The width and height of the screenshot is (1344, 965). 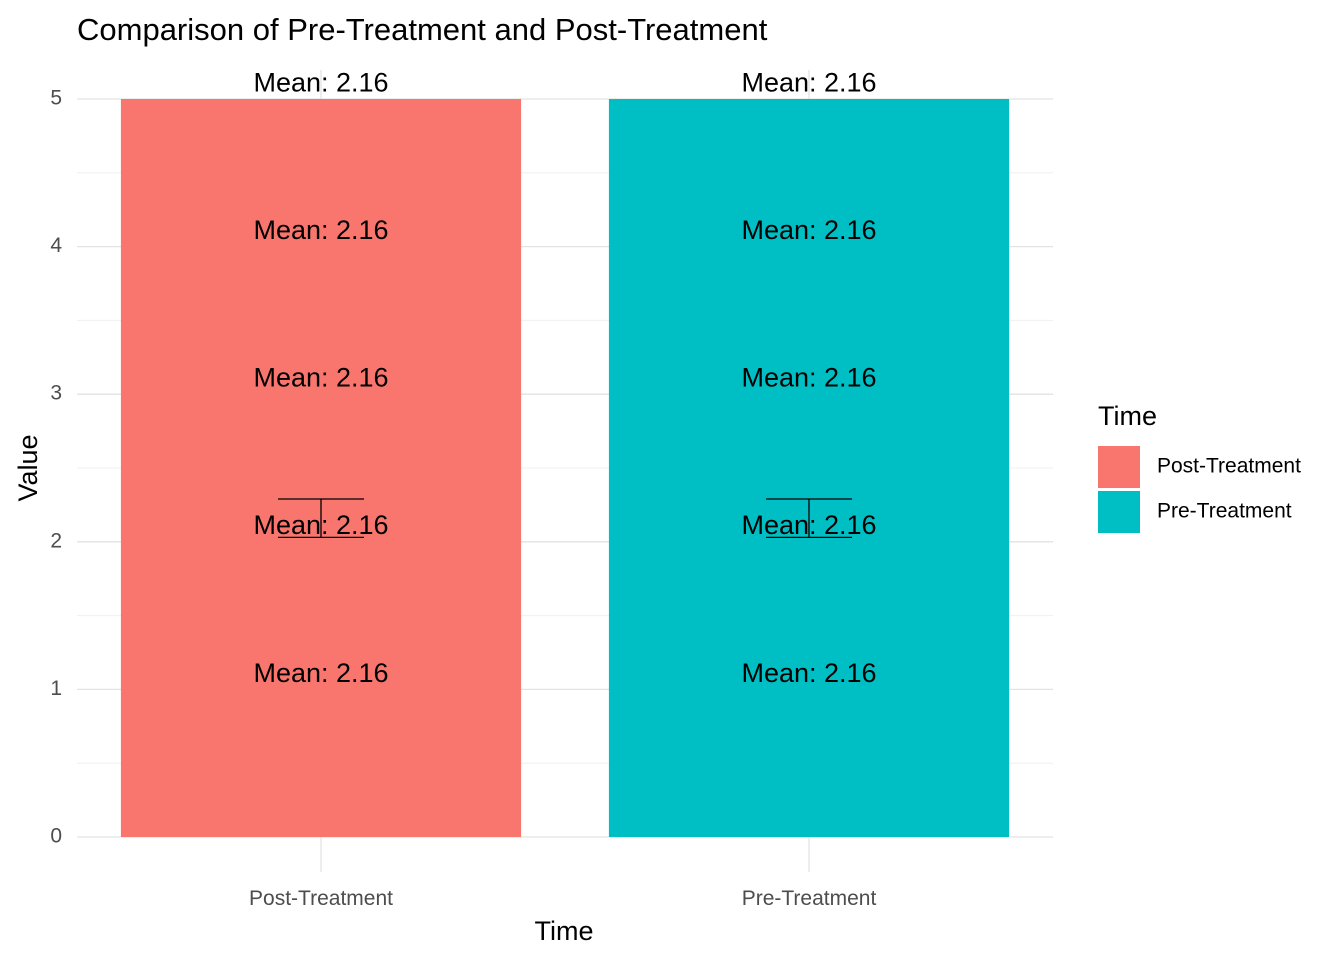 What do you see at coordinates (28, 467) in the screenshot?
I see `y-axis-title: Value` at bounding box center [28, 467].